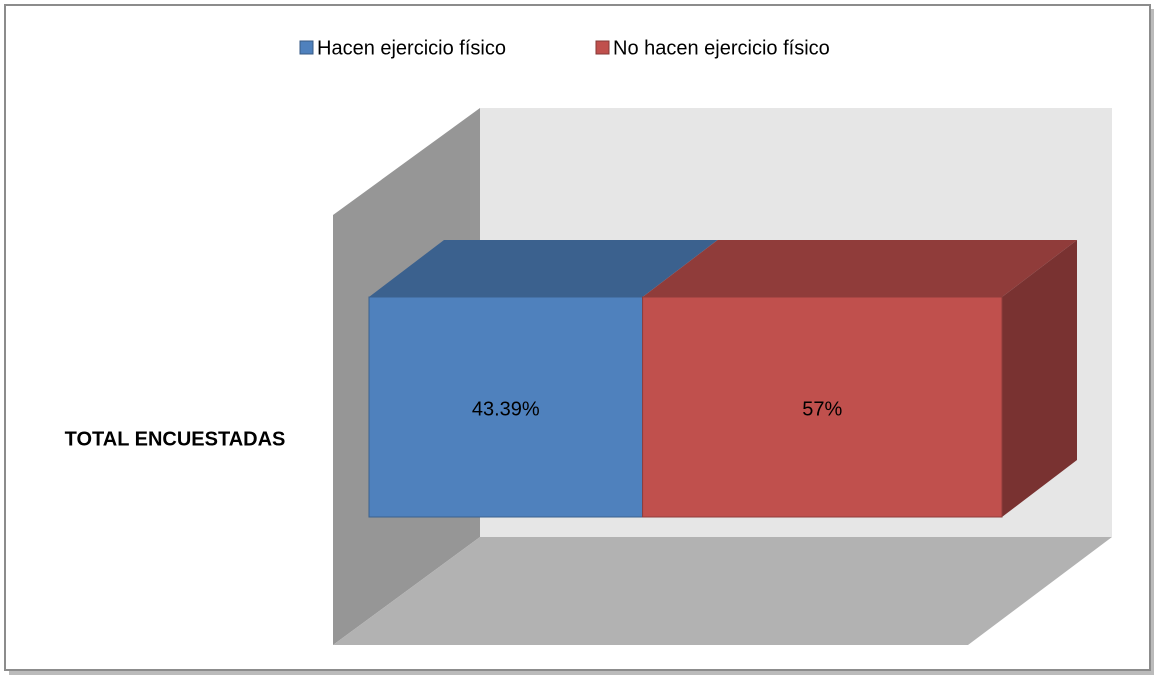  Describe the element at coordinates (721, 48) in the screenshot. I see `legend-label: No hacen ejercicio físico` at that location.